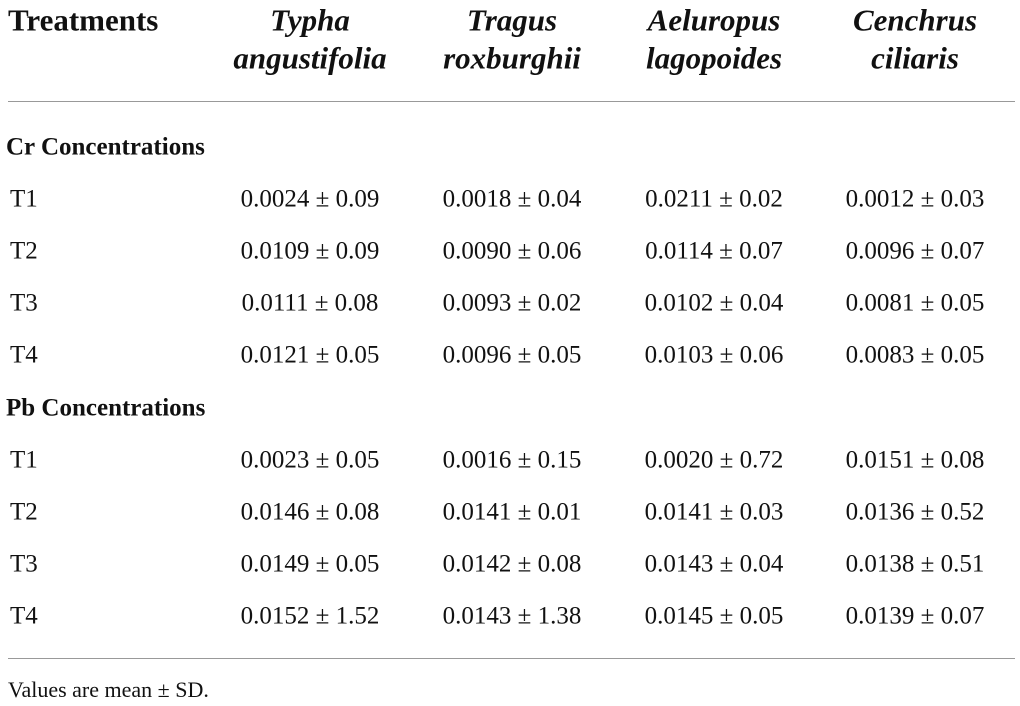 The image size is (1020, 706). What do you see at coordinates (310, 58) in the screenshot?
I see `column-header: angustifolia` at bounding box center [310, 58].